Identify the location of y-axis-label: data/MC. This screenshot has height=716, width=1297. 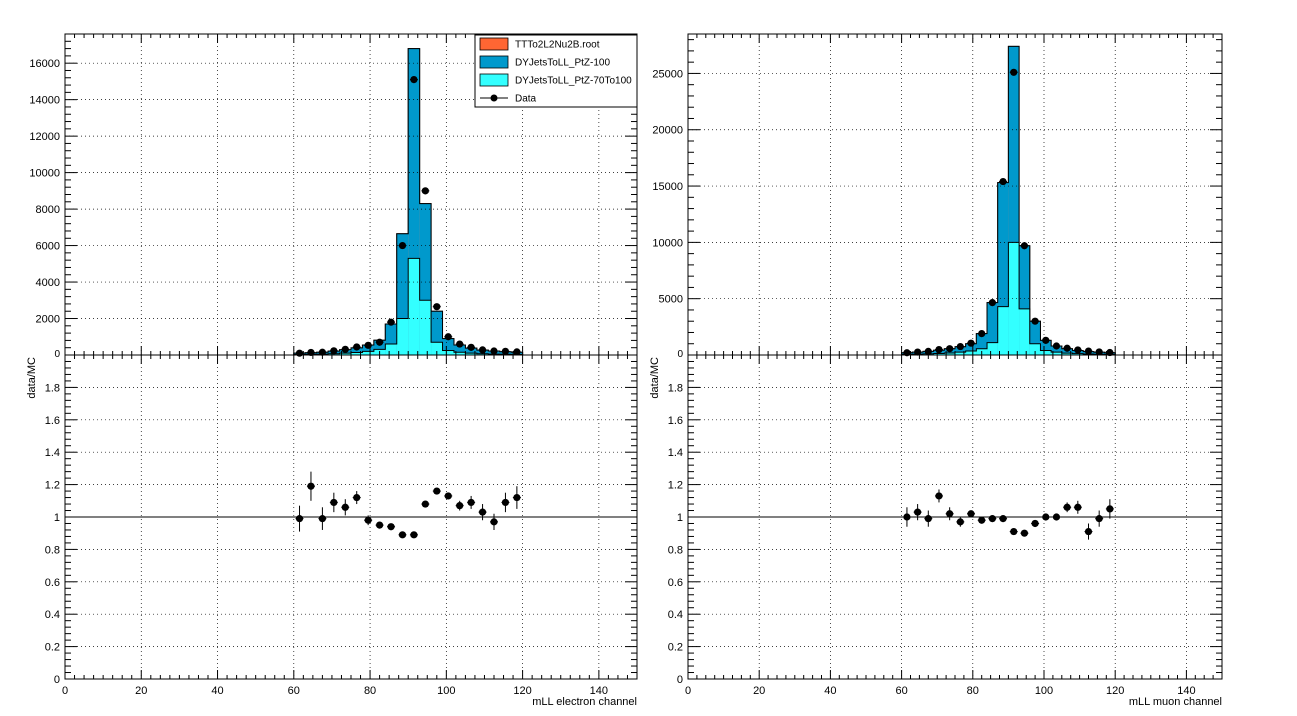
(32, 378).